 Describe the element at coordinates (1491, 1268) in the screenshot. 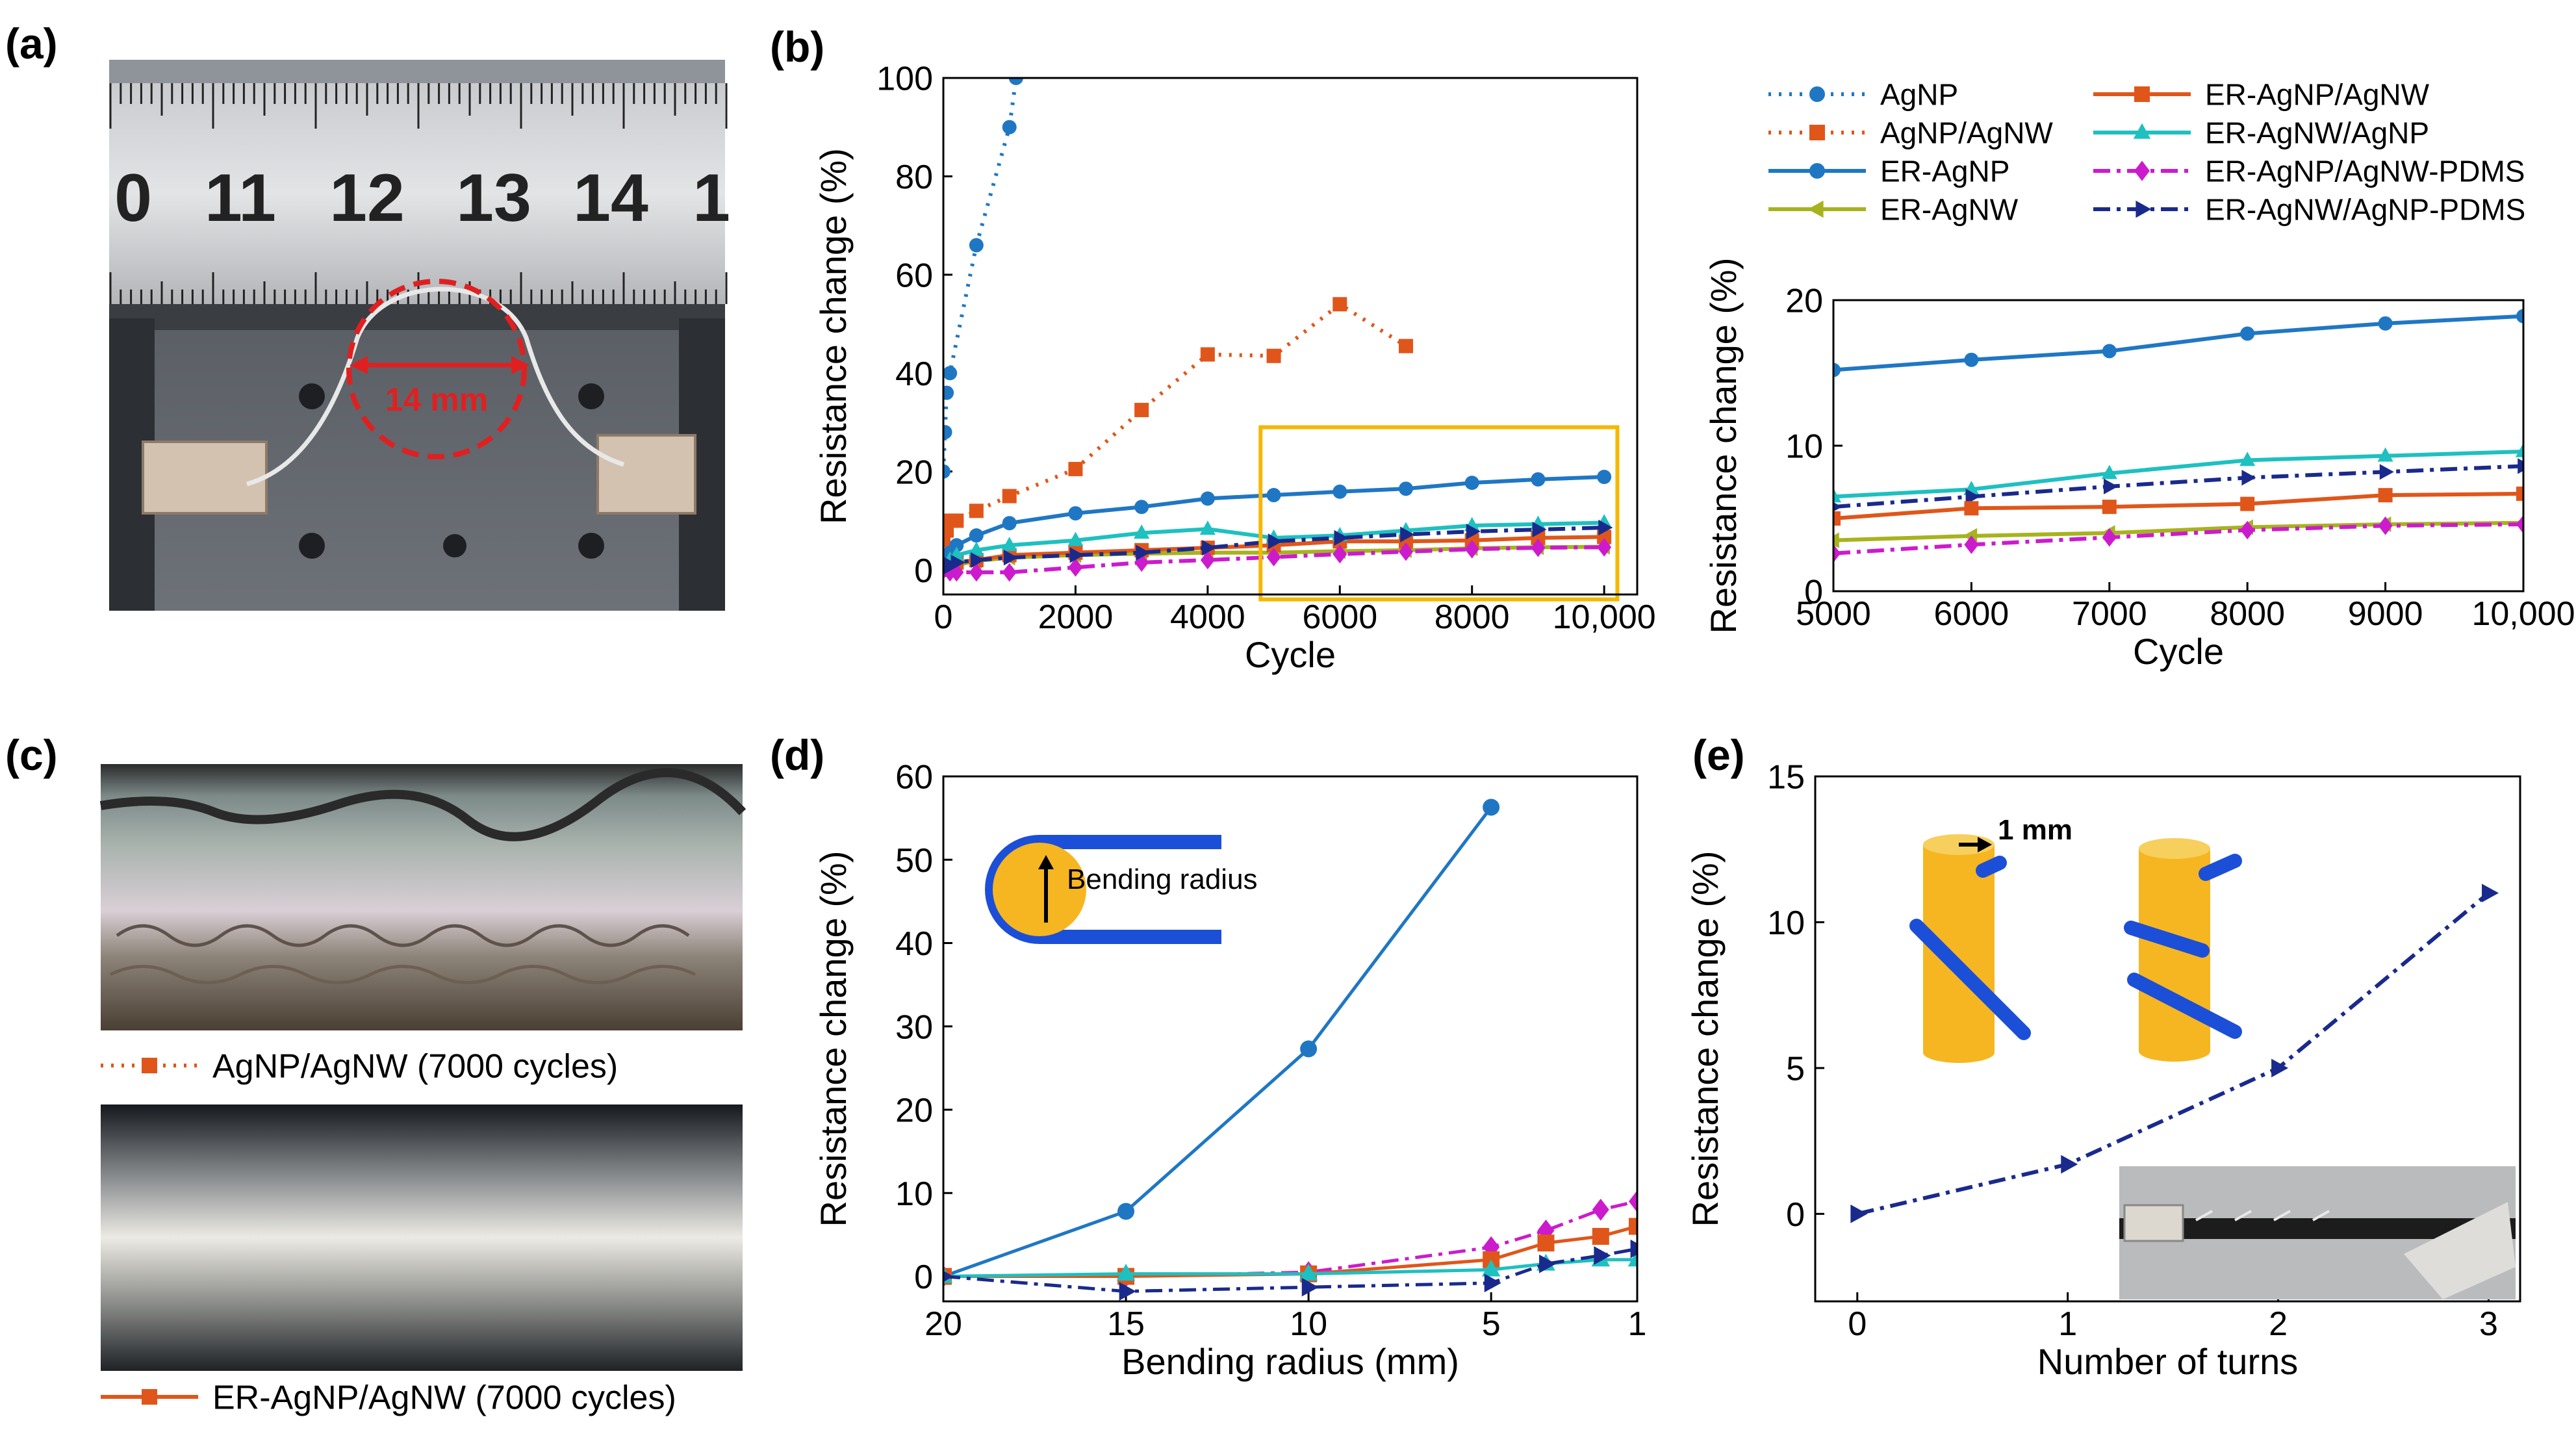

I see `data-point-er-agnw-agnp` at that location.